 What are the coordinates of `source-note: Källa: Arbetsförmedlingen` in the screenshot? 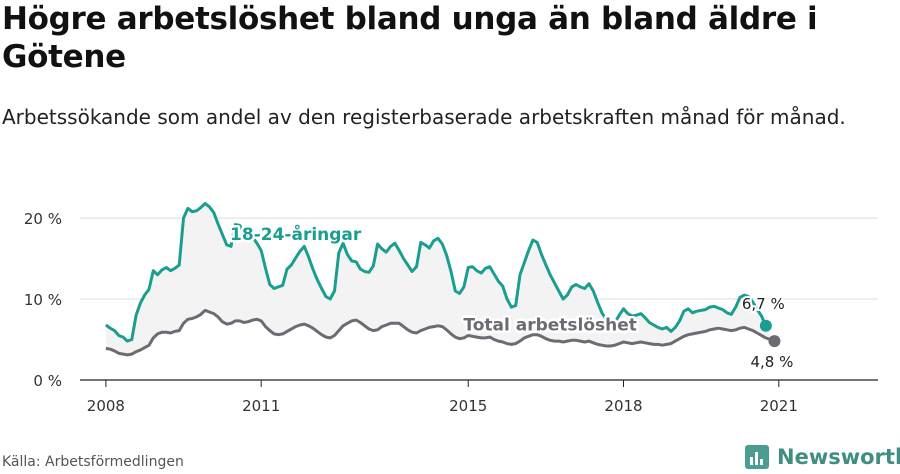 It's located at (93, 462).